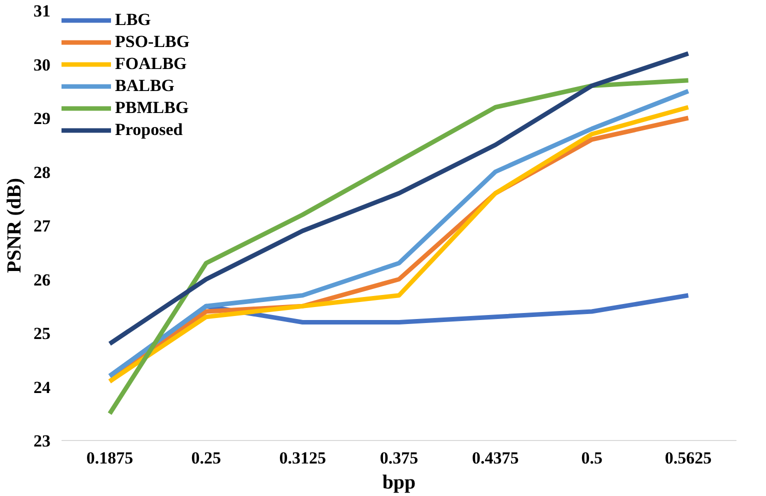 The height and width of the screenshot is (496, 766). What do you see at coordinates (42, 118) in the screenshot?
I see `y-tick-label: 29` at bounding box center [42, 118].